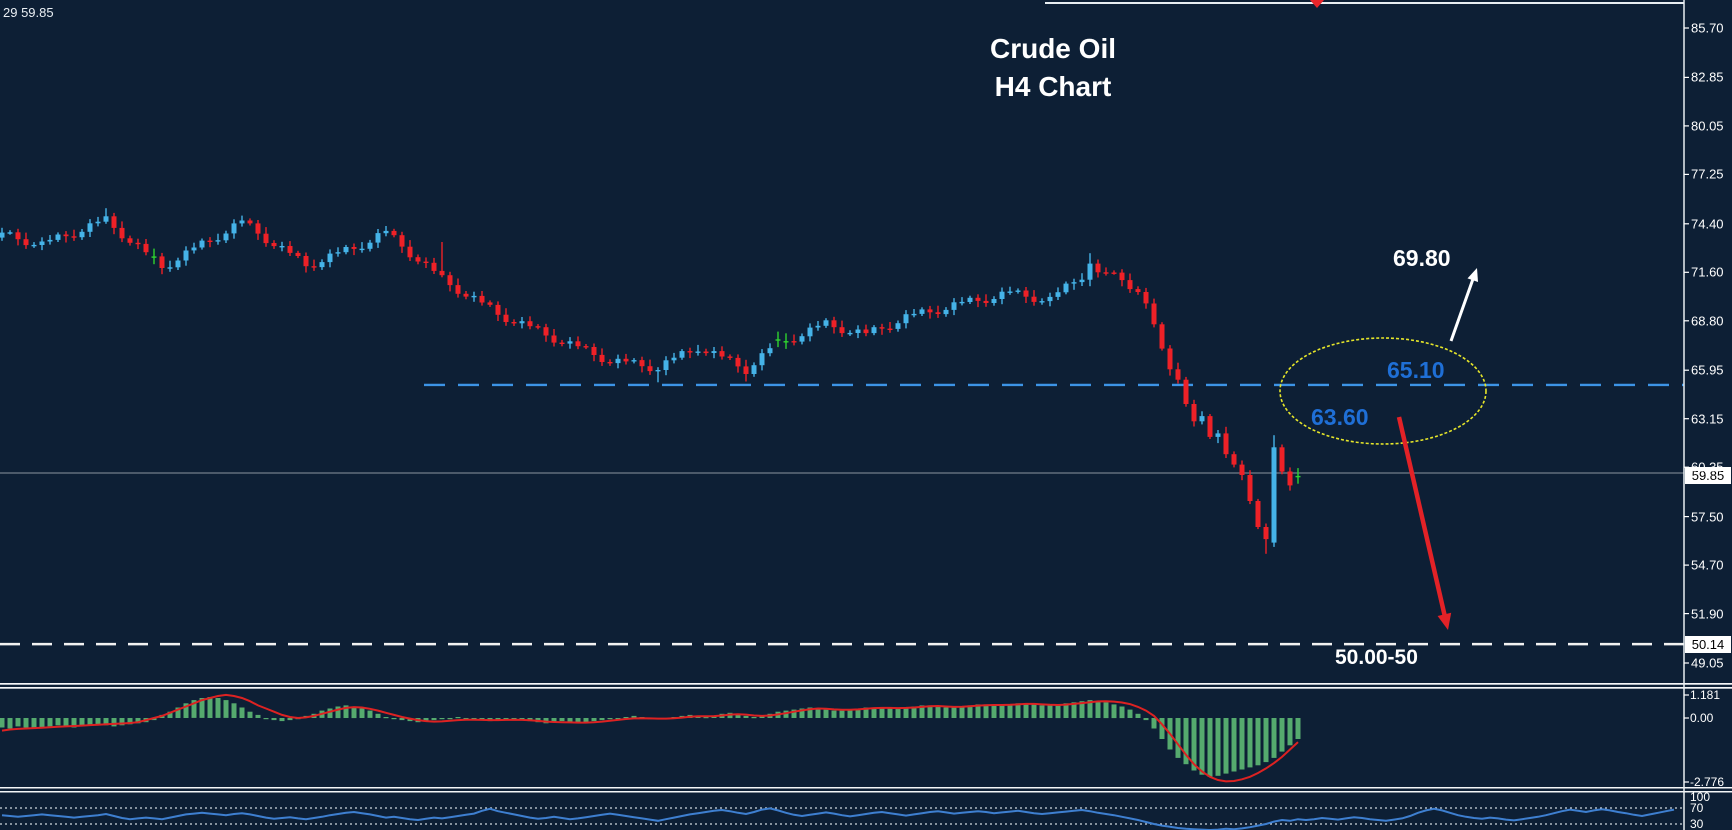  Describe the element at coordinates (1707, 28) in the screenshot. I see `axis-tick-label: 85.70` at that location.